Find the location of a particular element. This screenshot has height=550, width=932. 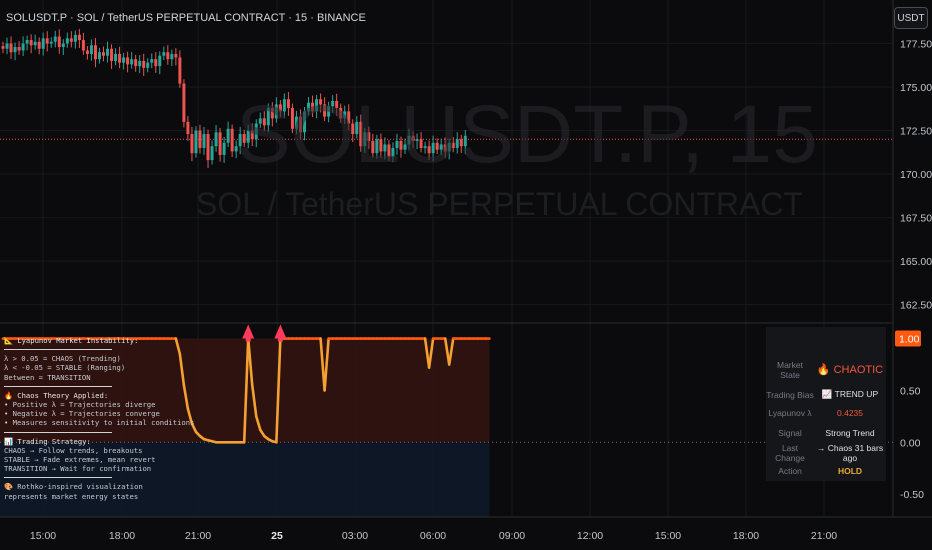

legend-rule: λ < -0.05 = STABLE (Ranging) is located at coordinates (65, 368).